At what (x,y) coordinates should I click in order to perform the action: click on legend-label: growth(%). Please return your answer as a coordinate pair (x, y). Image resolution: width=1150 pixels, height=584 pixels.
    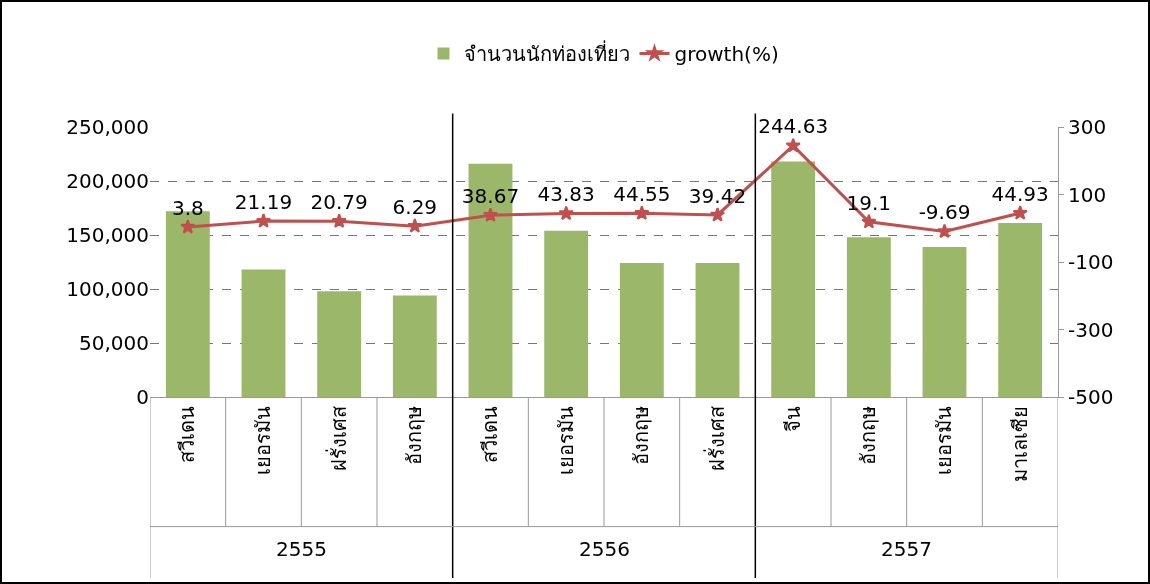
    Looking at the image, I should click on (726, 54).